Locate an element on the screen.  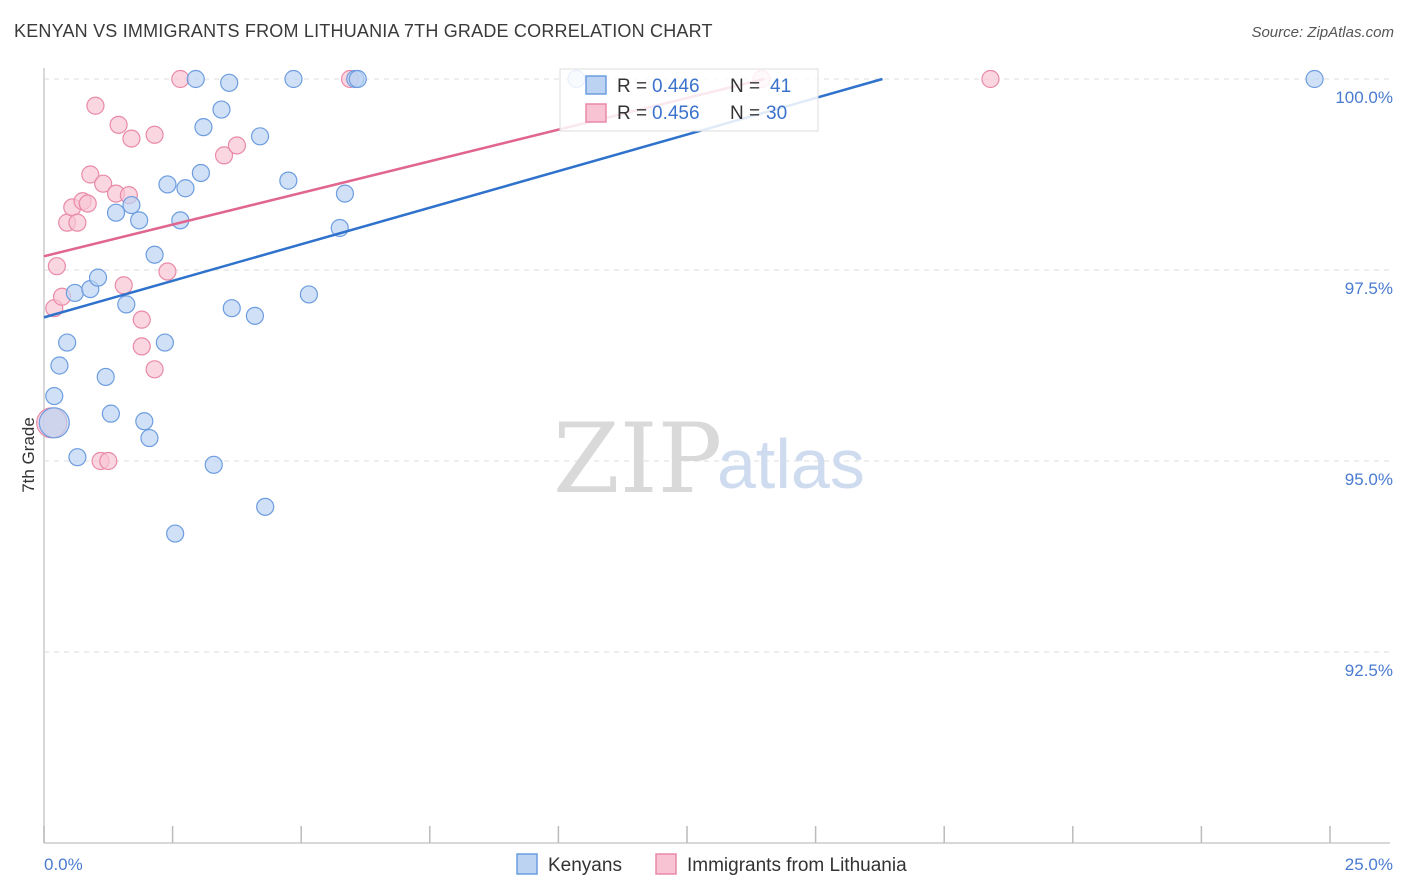
bottom-legend: Kenyans Immigrants from Lithuania is located at coordinates (711, 864).